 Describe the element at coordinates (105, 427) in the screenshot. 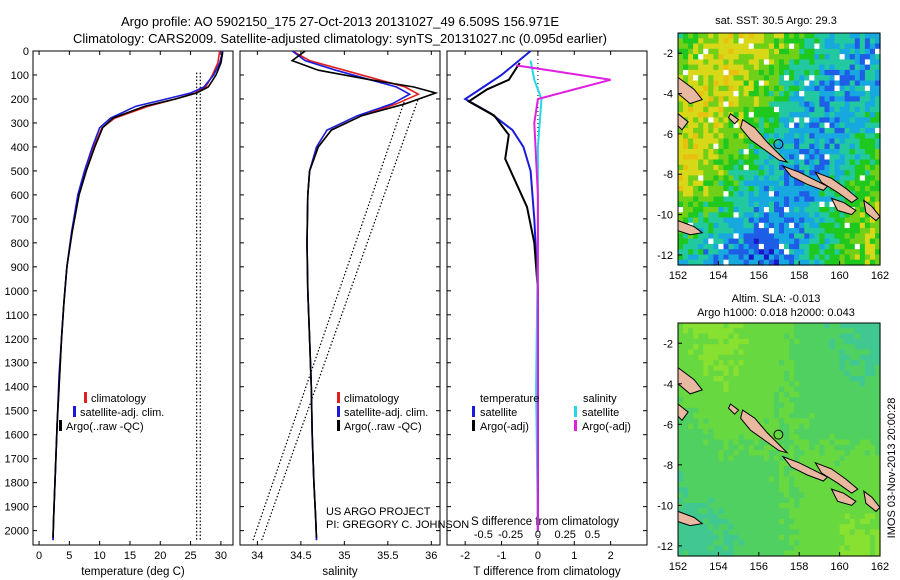

I see `legend-argo: Argo(..raw -QC)` at that location.